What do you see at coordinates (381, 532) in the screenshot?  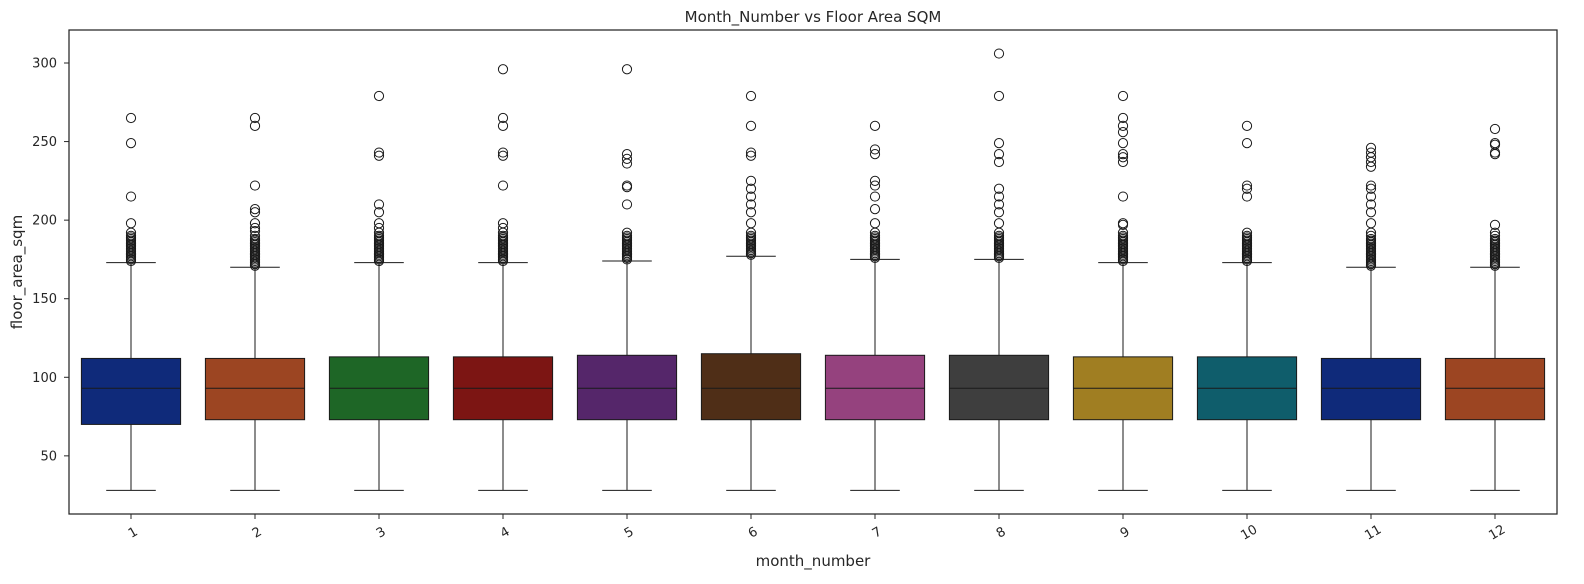 I see `x-tick-label: 3` at bounding box center [381, 532].